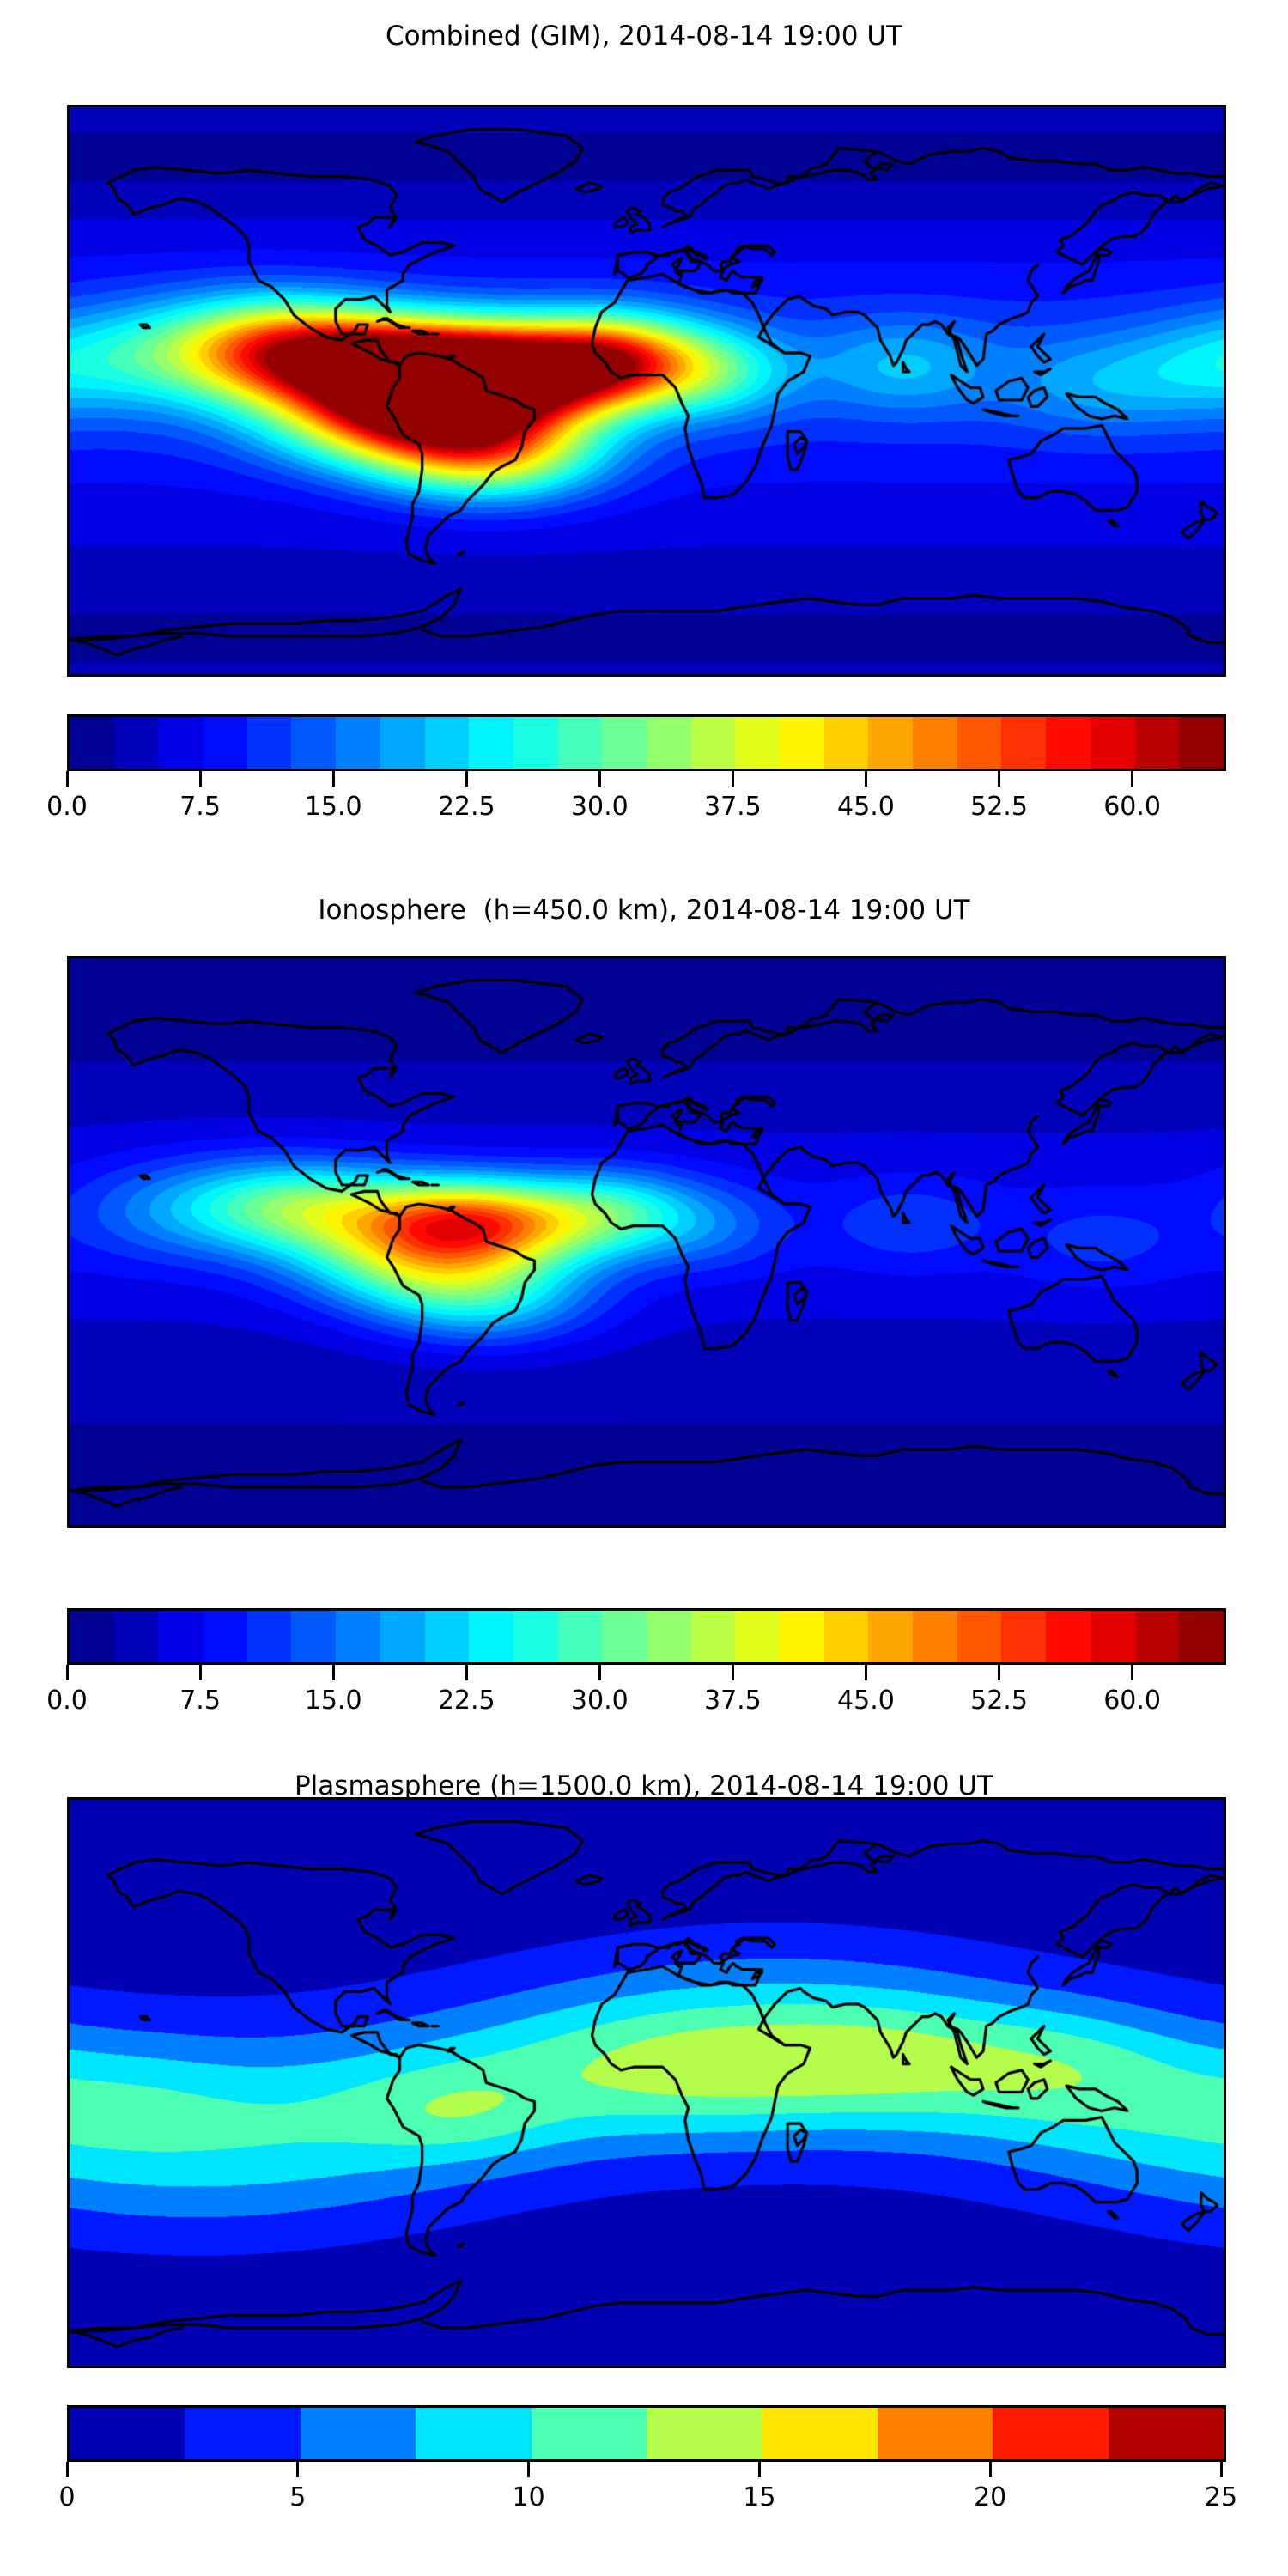 The image size is (1288, 2576). I want to click on colorbar-tick-label: 22.5, so click(466, 1701).